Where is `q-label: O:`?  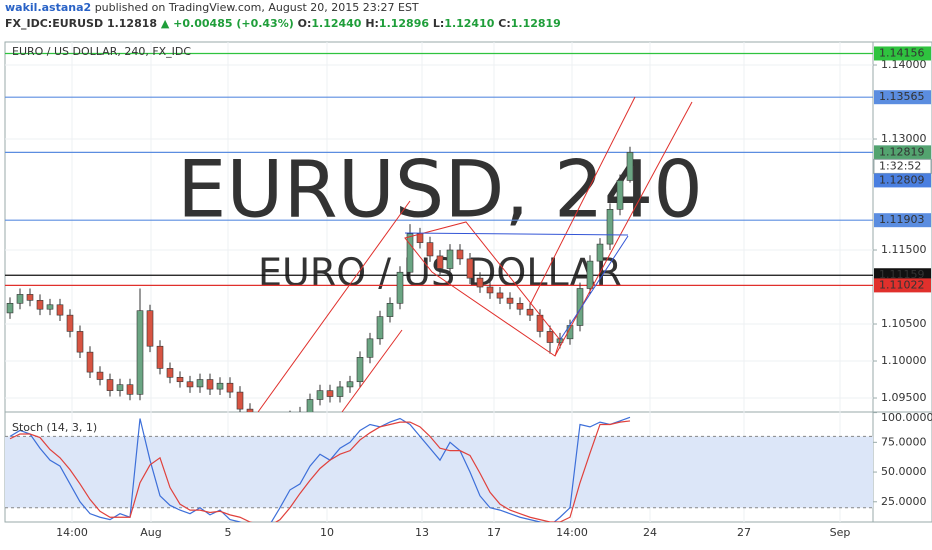
q-label: O: is located at coordinates (305, 23).